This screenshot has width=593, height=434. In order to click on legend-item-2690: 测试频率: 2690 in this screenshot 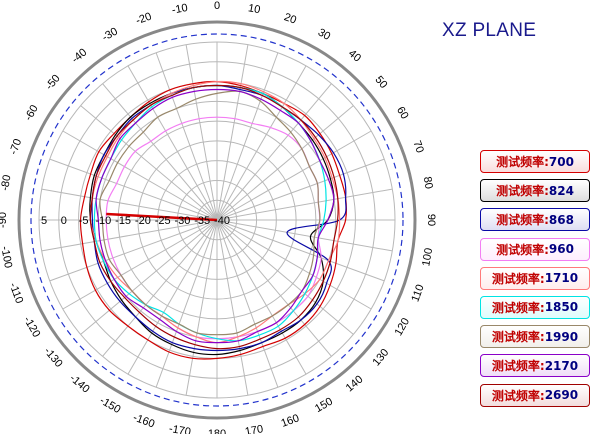, I will do `click(535, 395)`.